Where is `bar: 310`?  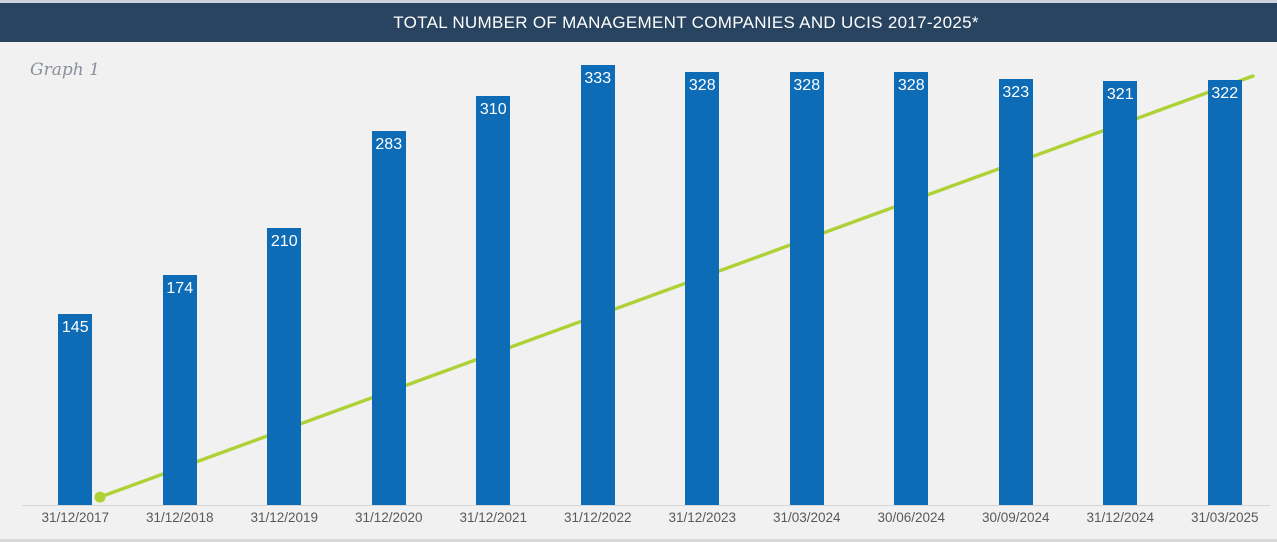 bar: 310 is located at coordinates (493, 300).